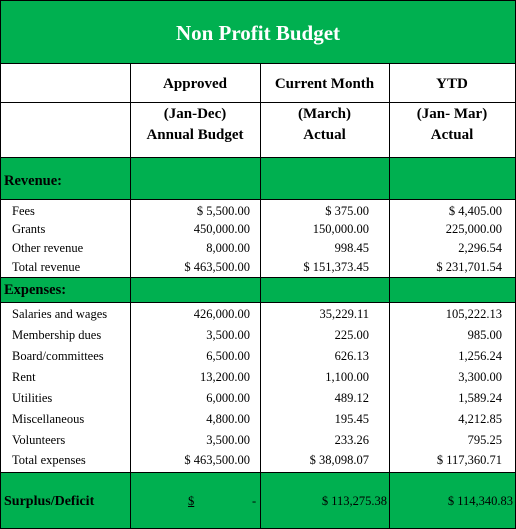  I want to click on expenses-section-label: Expenses:, so click(35, 290).